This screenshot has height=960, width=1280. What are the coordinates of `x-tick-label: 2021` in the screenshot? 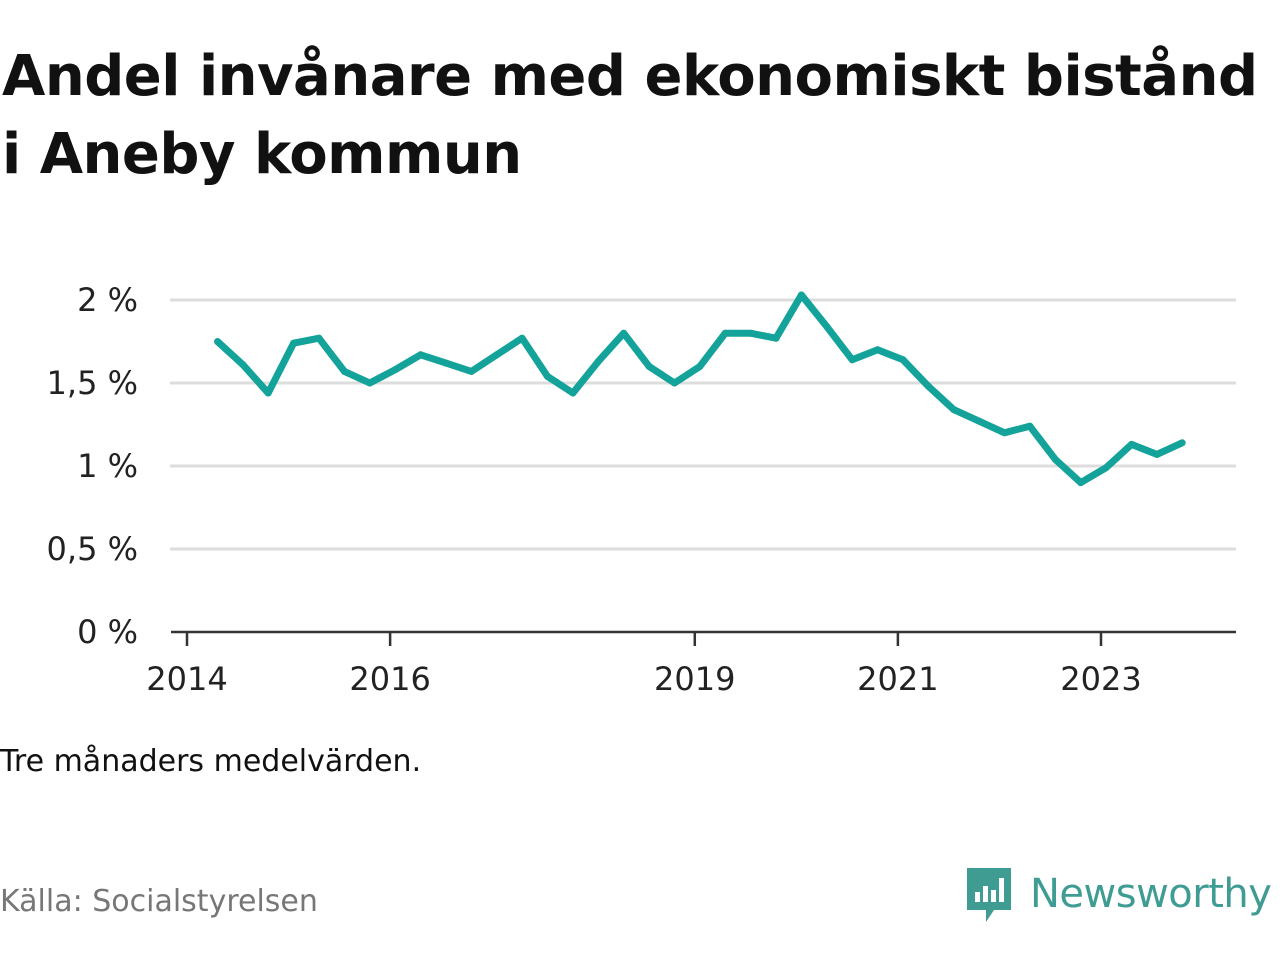 It's located at (897, 679).